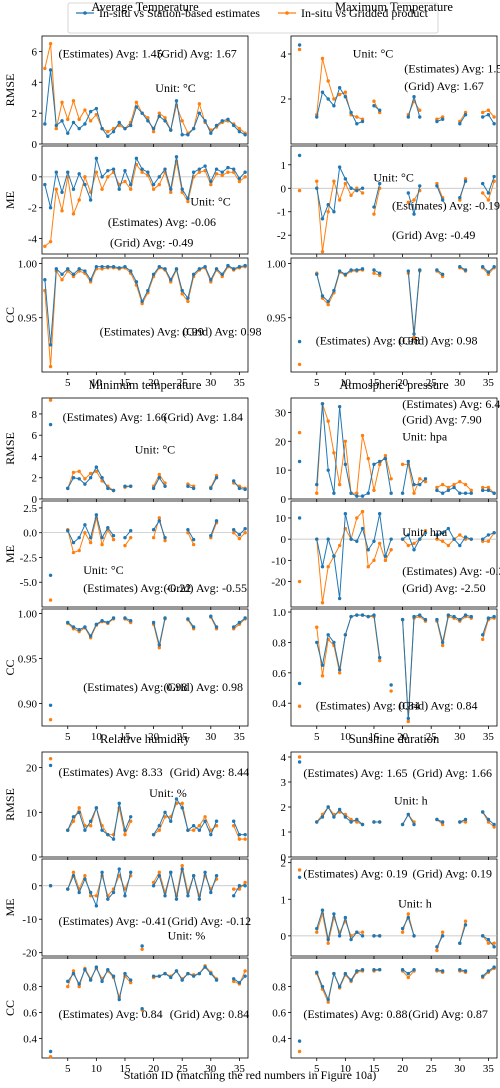  What do you see at coordinates (284, 864) in the screenshot?
I see `y-tick-label: 2` at bounding box center [284, 864].